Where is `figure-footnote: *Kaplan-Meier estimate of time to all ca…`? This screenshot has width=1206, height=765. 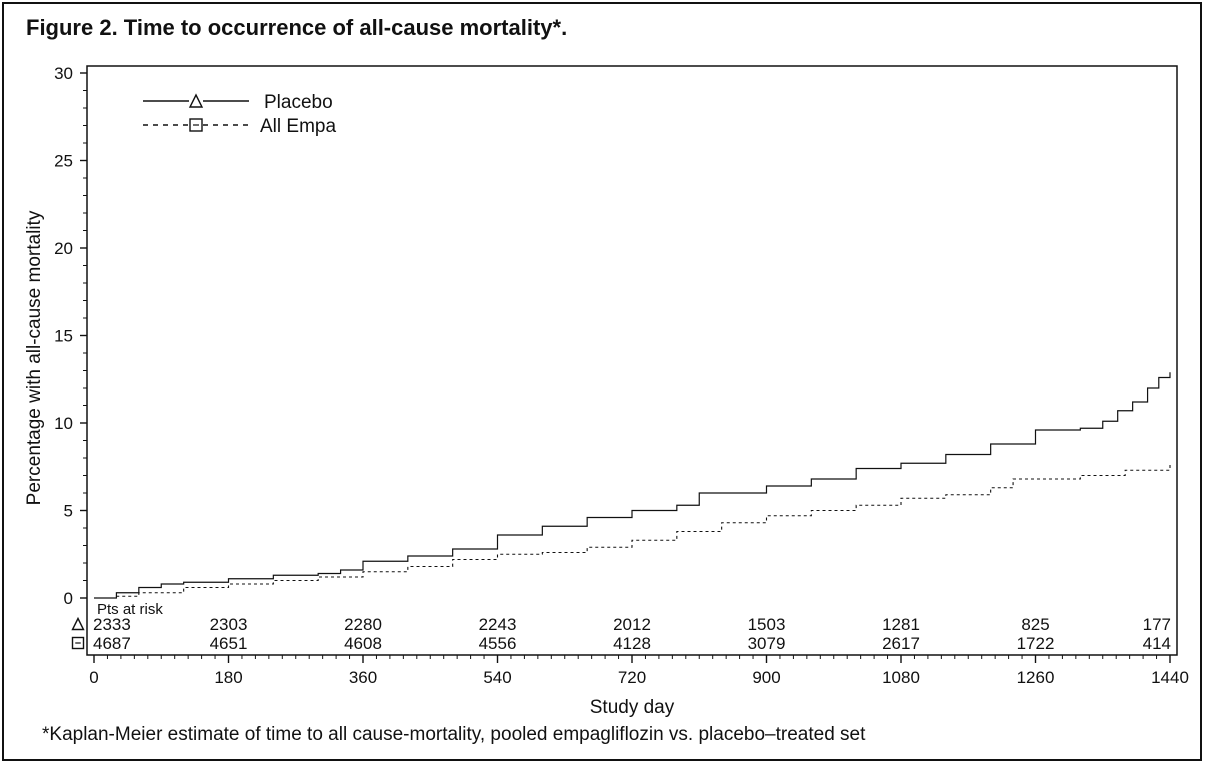 figure-footnote: *Kaplan-Meier estimate of time to all ca… is located at coordinates (454, 734).